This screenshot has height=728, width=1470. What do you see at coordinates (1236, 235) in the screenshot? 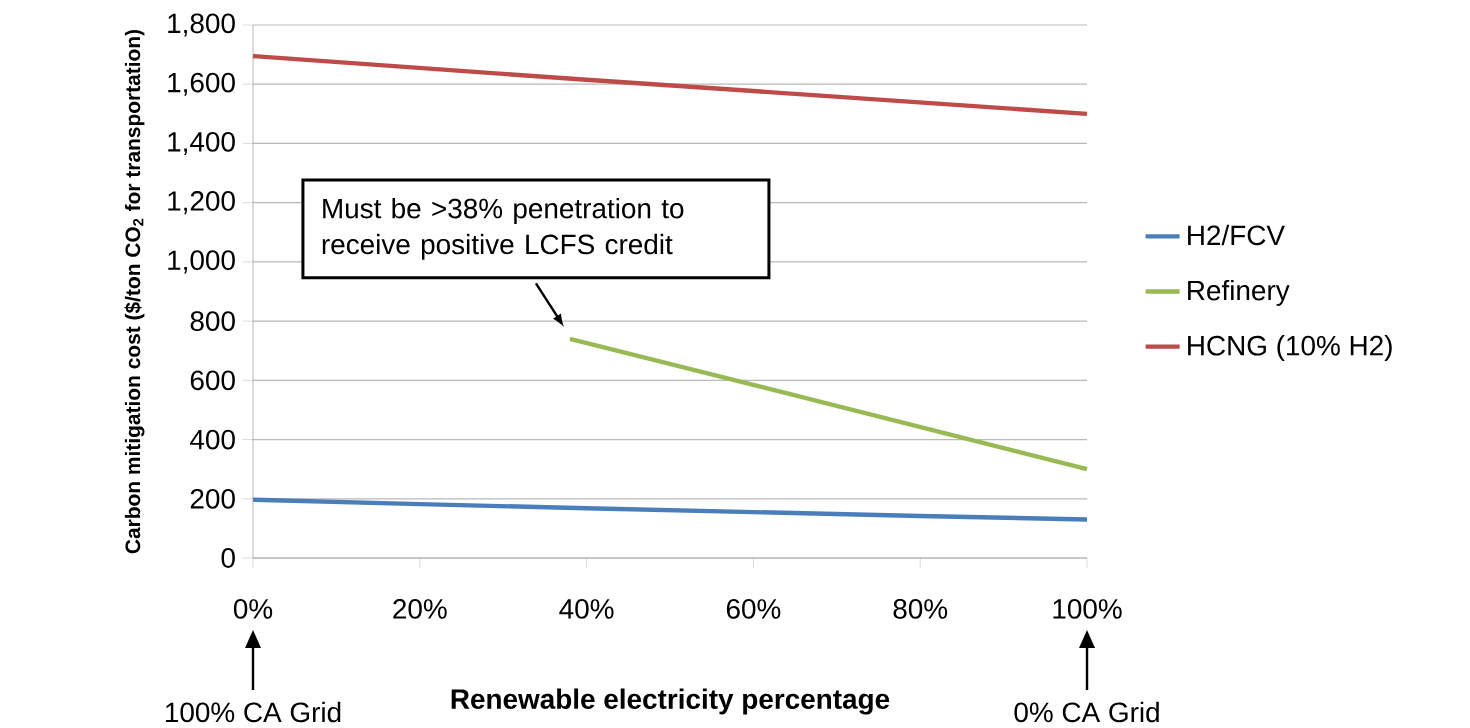
I see `legend-label: H2/FCV` at bounding box center [1236, 235].